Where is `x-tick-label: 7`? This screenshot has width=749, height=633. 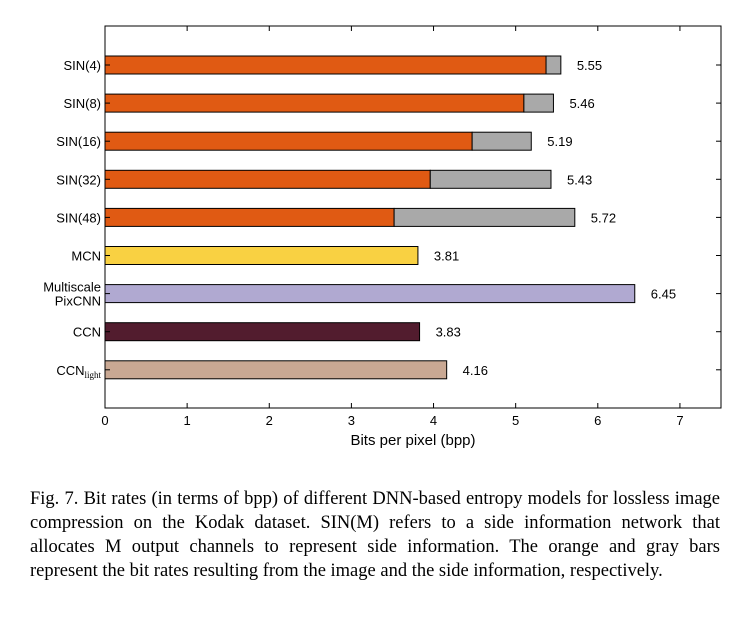 x-tick-label: 7 is located at coordinates (679, 420).